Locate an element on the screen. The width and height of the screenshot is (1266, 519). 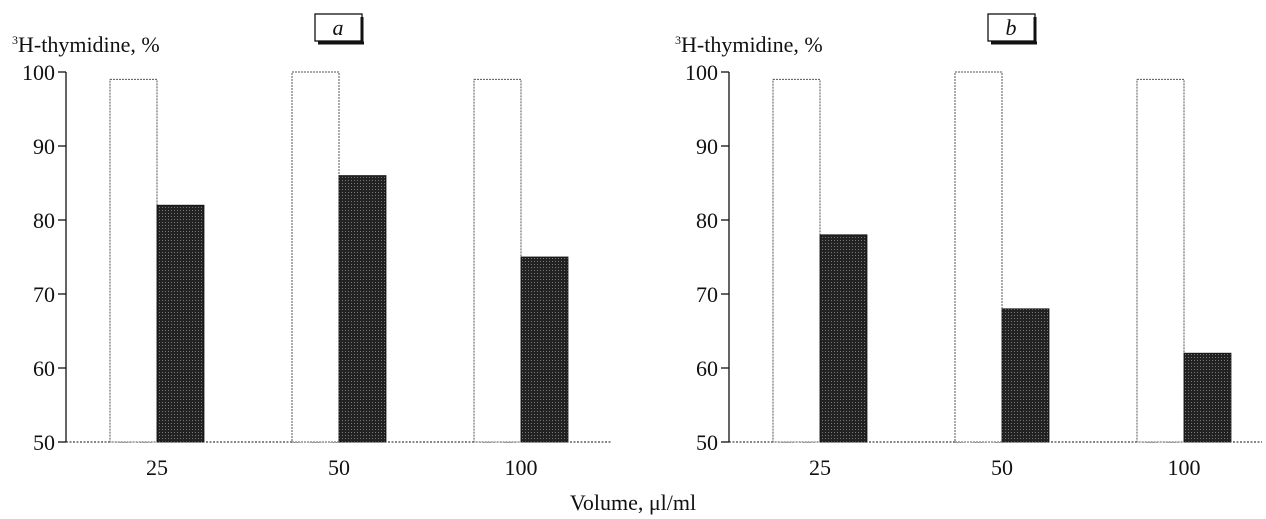
x-tick-label-b-25: 25 is located at coordinates (820, 467).